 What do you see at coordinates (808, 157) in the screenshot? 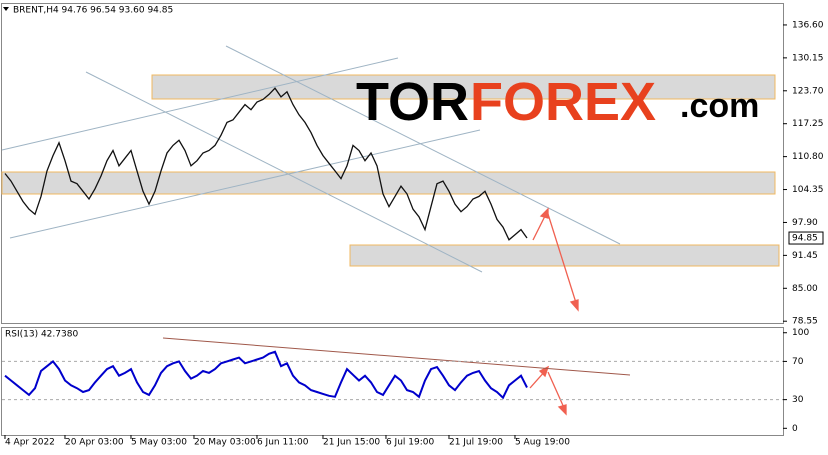
I see `y-tick-label: 110.80` at bounding box center [808, 157].